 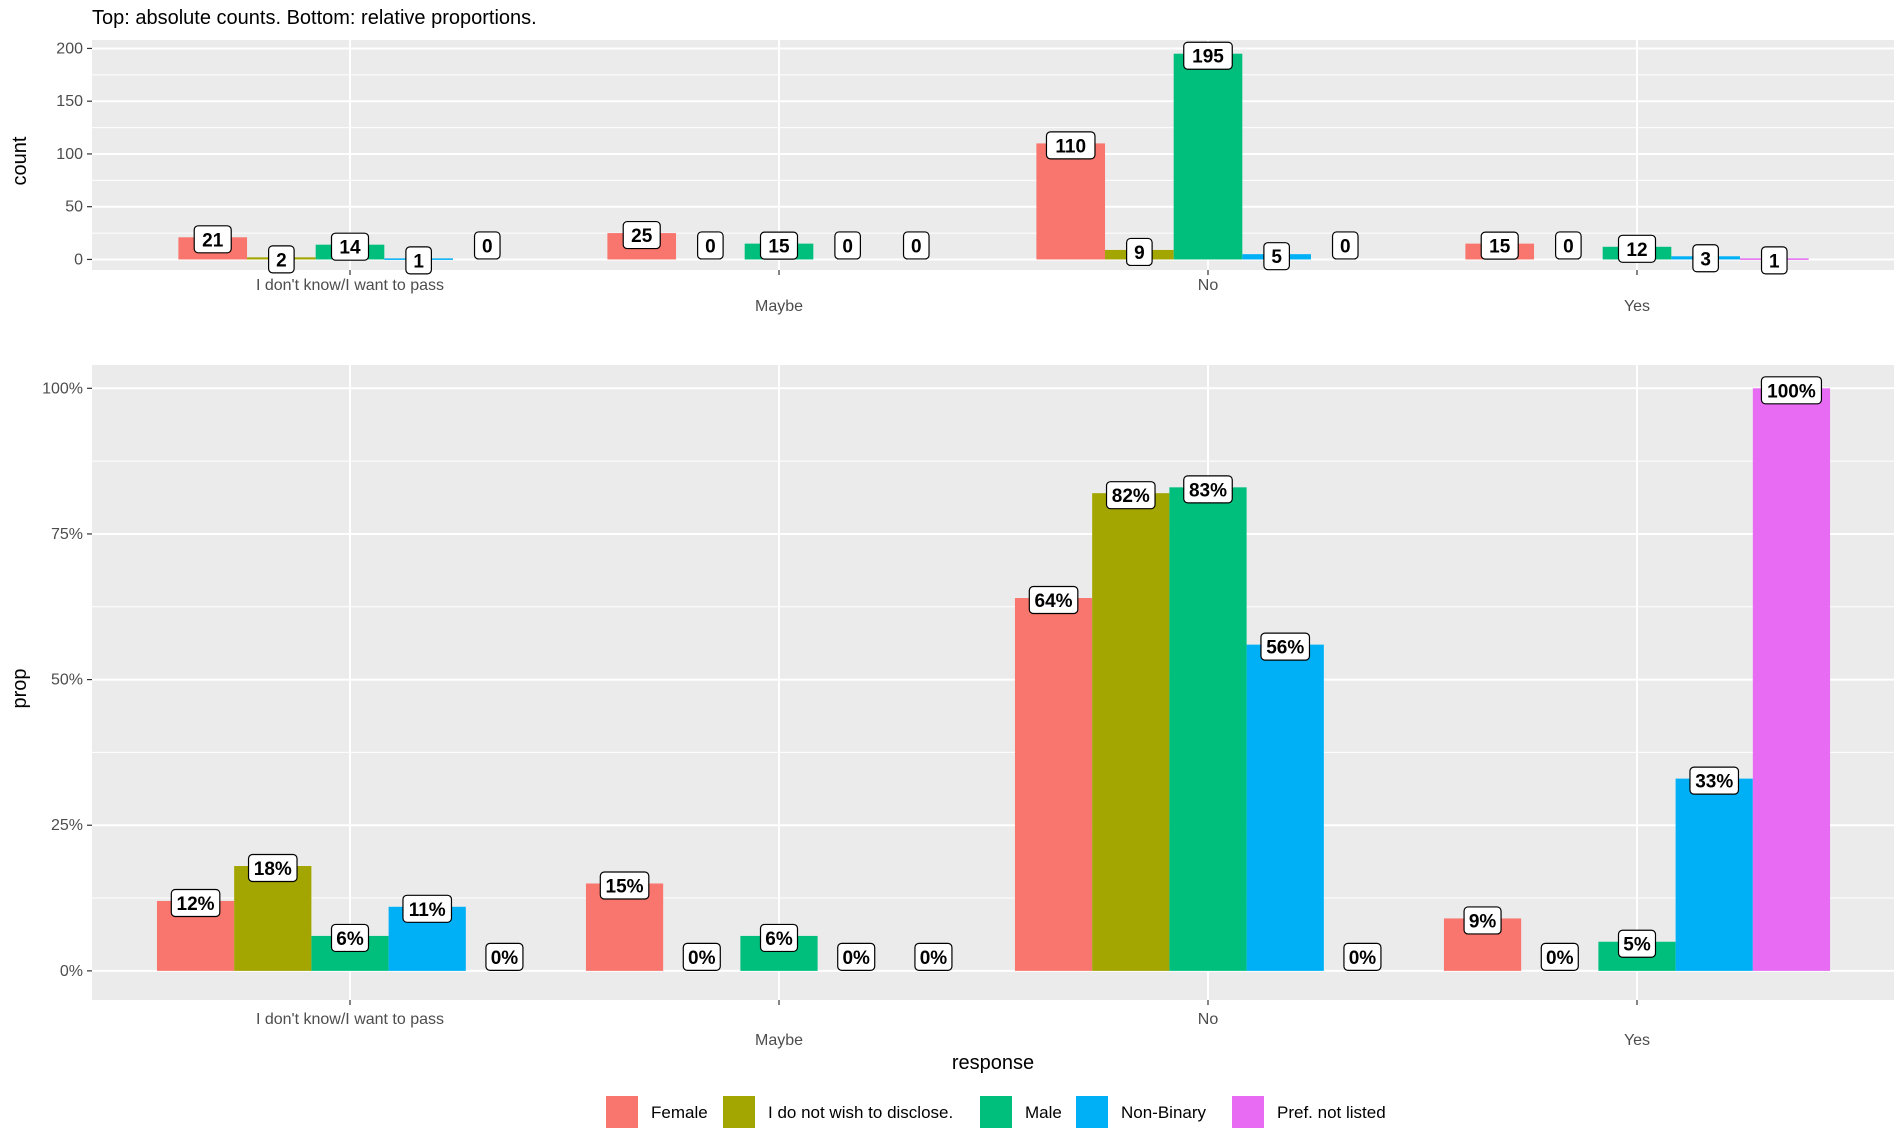 I want to click on legend-item: Pref. not listed, so click(x=1309, y=1112).